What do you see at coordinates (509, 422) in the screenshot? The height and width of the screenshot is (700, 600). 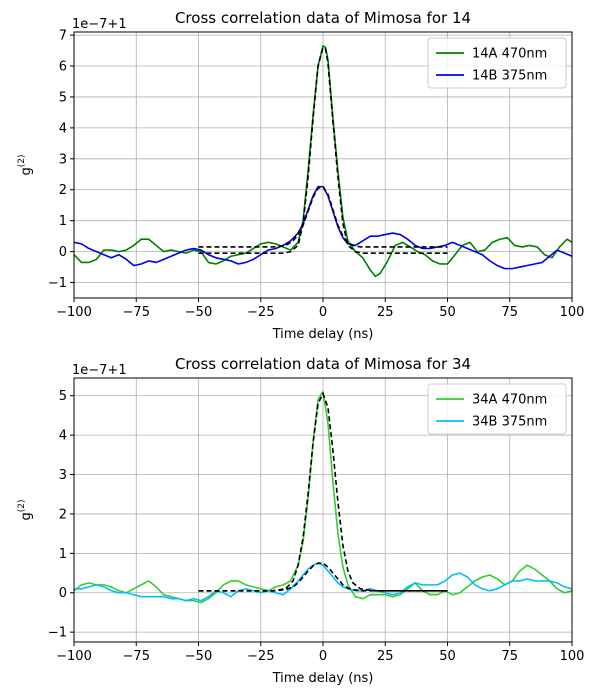 I see `legend-label: 34B 375nm` at bounding box center [509, 422].